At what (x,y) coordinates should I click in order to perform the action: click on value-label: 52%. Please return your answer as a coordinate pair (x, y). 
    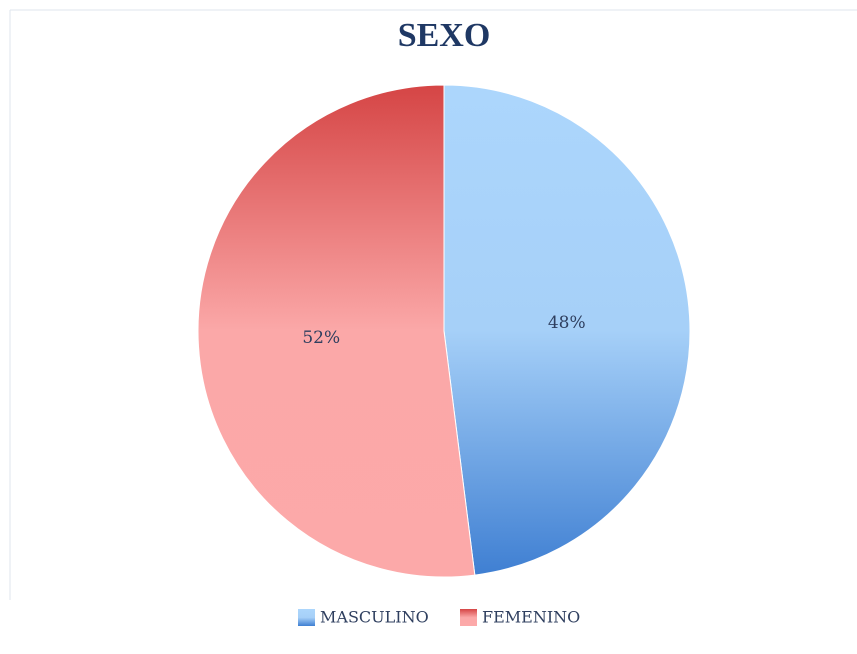
    Looking at the image, I should click on (321, 338).